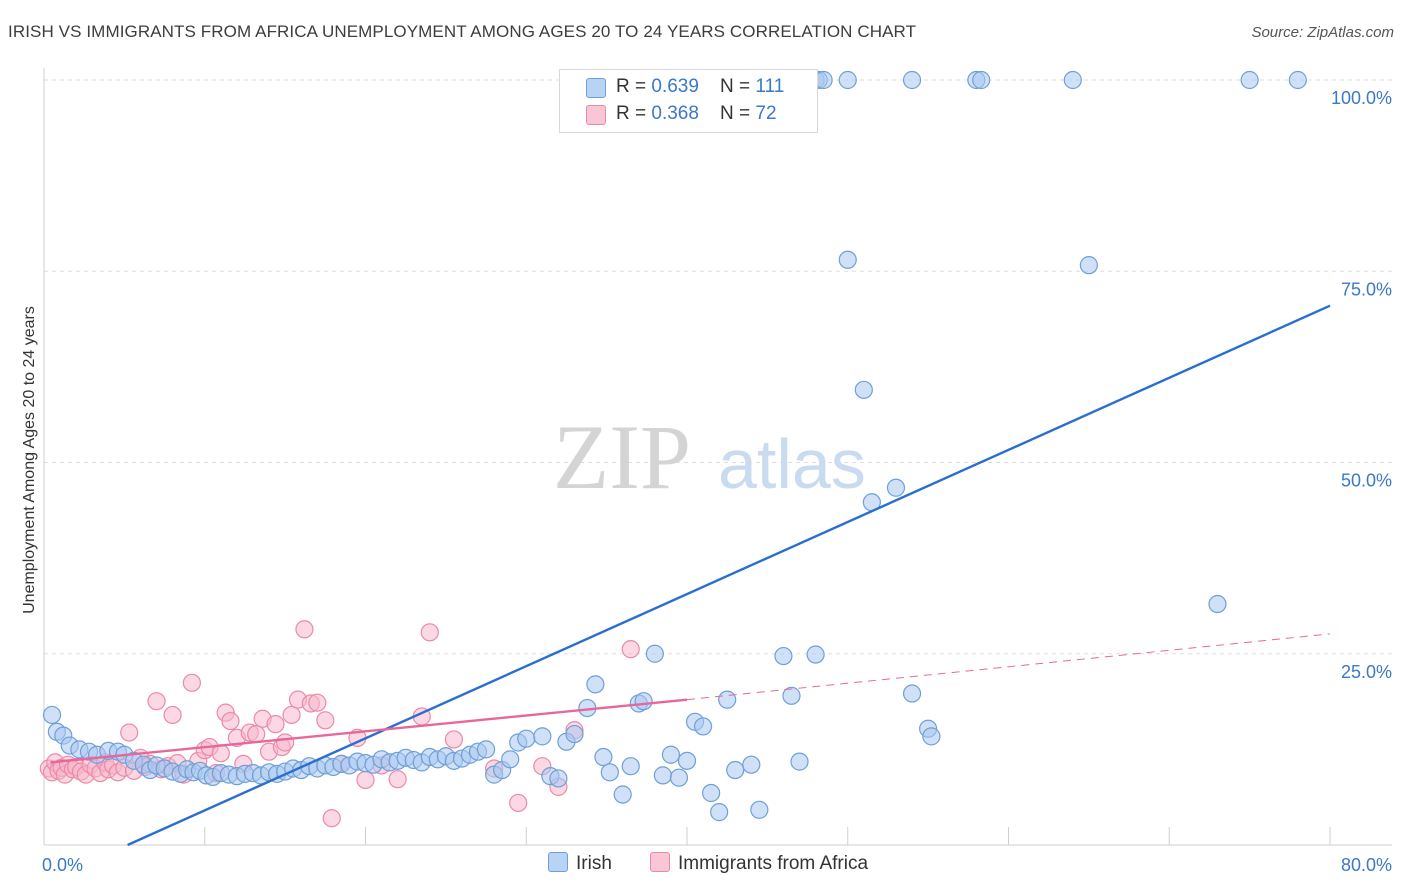  What do you see at coordinates (634, 113) in the screenshot?
I see `legend-africa-r-label: R =` at bounding box center [634, 113].